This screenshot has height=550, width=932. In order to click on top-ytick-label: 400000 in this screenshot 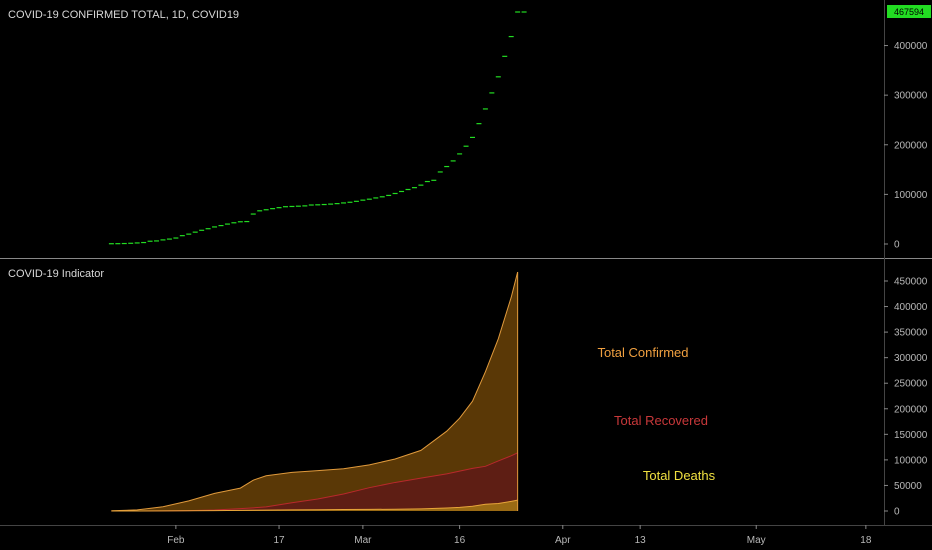, I will do `click(911, 46)`.